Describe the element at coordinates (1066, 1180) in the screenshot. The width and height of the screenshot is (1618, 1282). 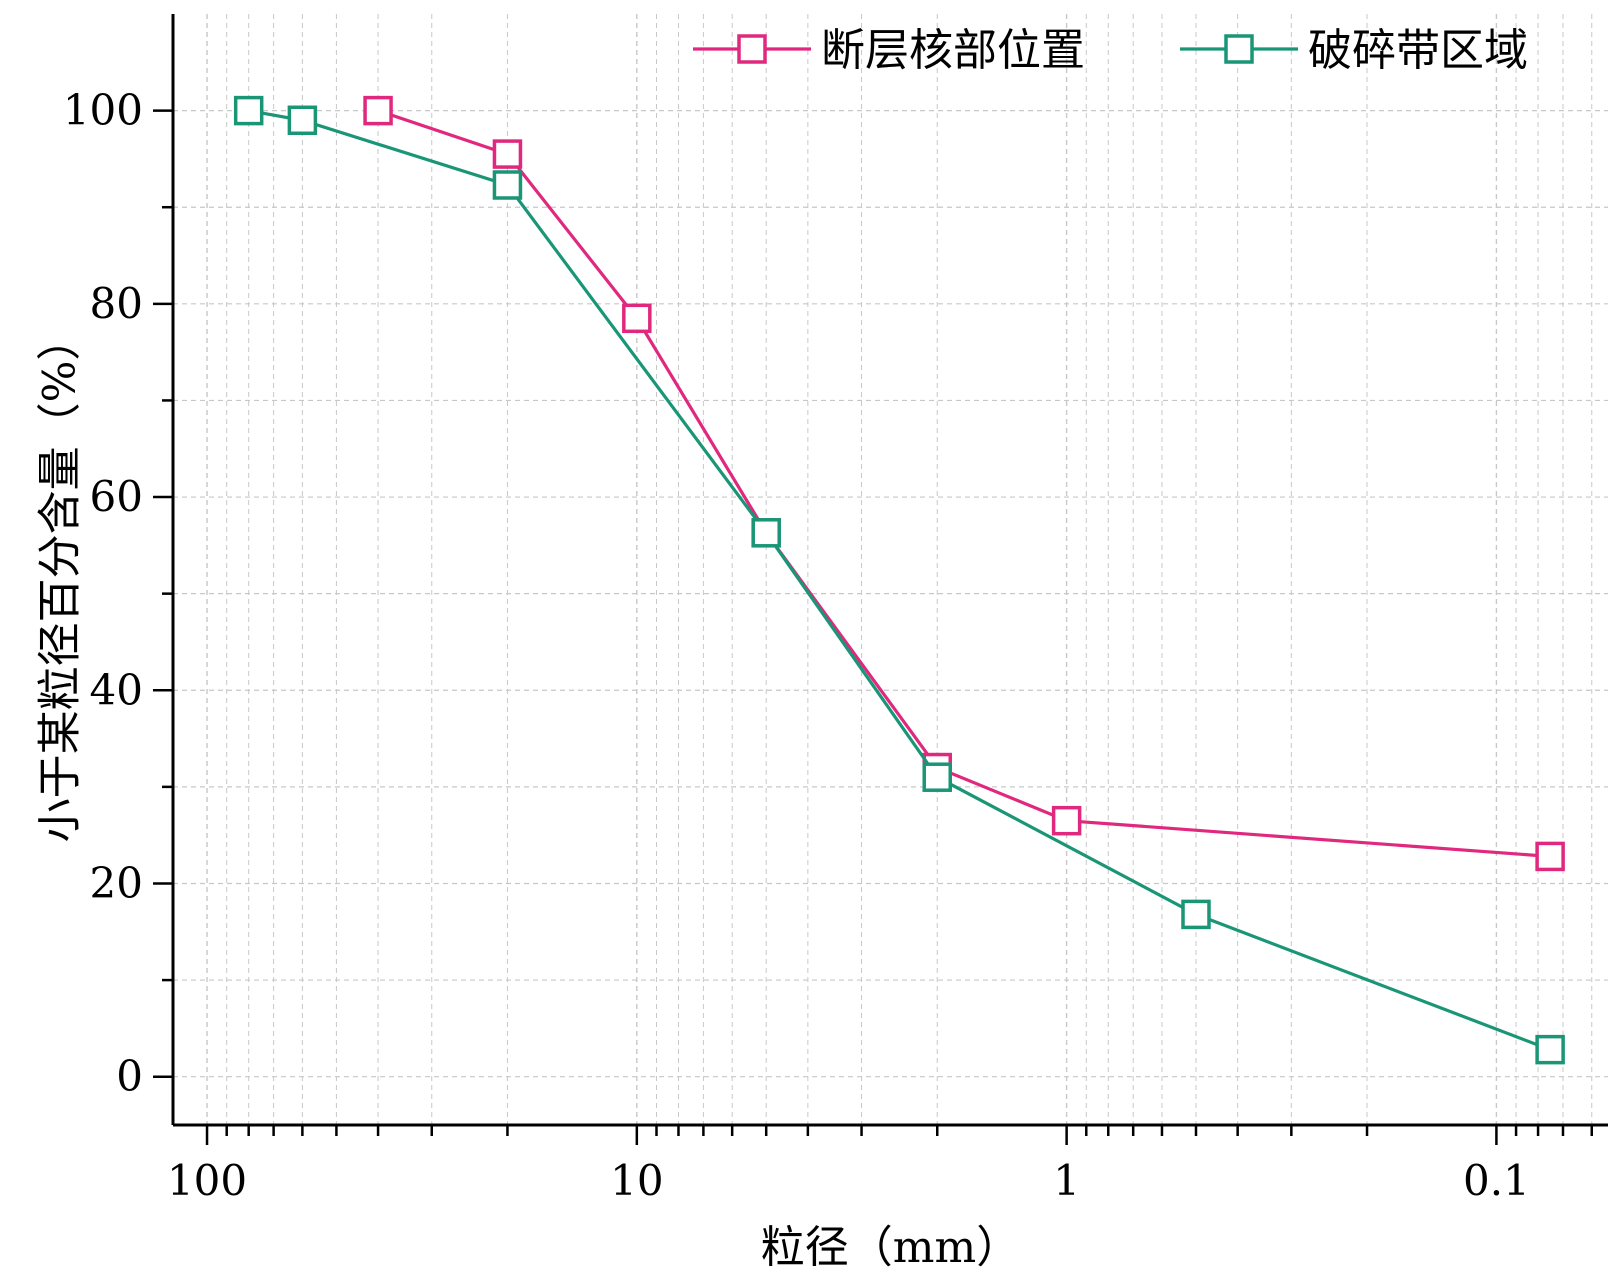
I see `x-tick-label: 1` at that location.